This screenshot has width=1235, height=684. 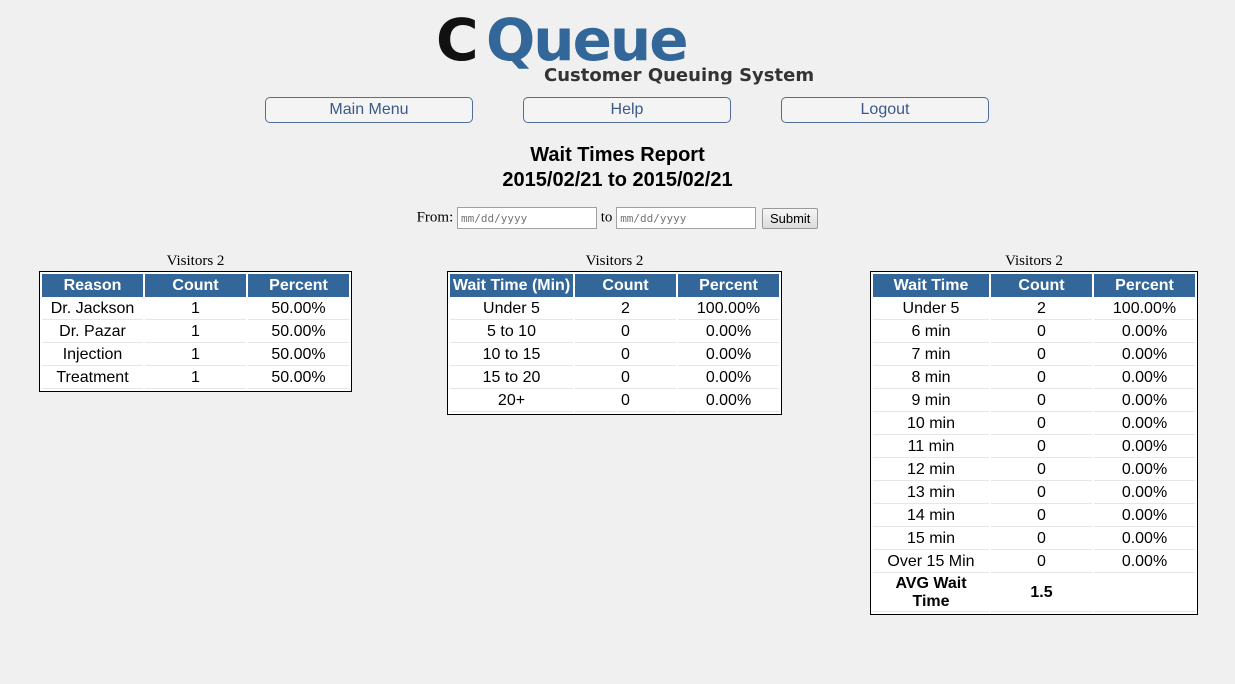 I want to click on report-title: Wait Times Report, so click(x=617, y=155).